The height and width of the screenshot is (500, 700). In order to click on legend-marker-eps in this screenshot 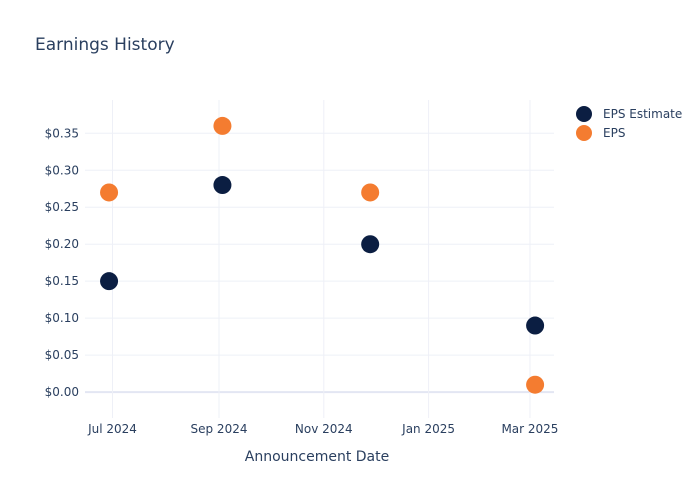, I will do `click(584, 133)`.